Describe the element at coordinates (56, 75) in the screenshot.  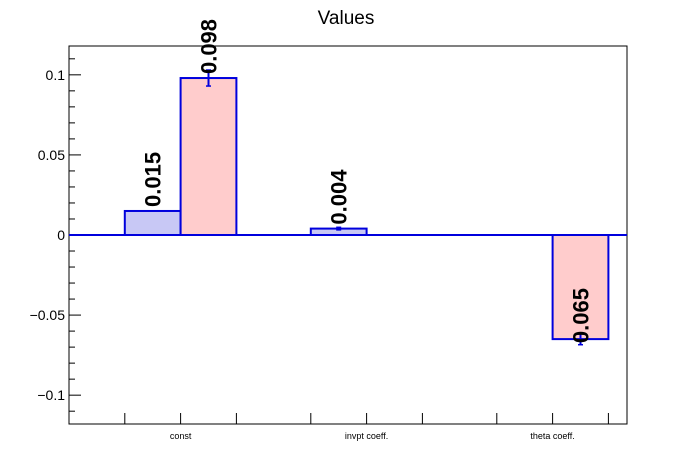
I see `y-tick-label: 0.1` at that location.